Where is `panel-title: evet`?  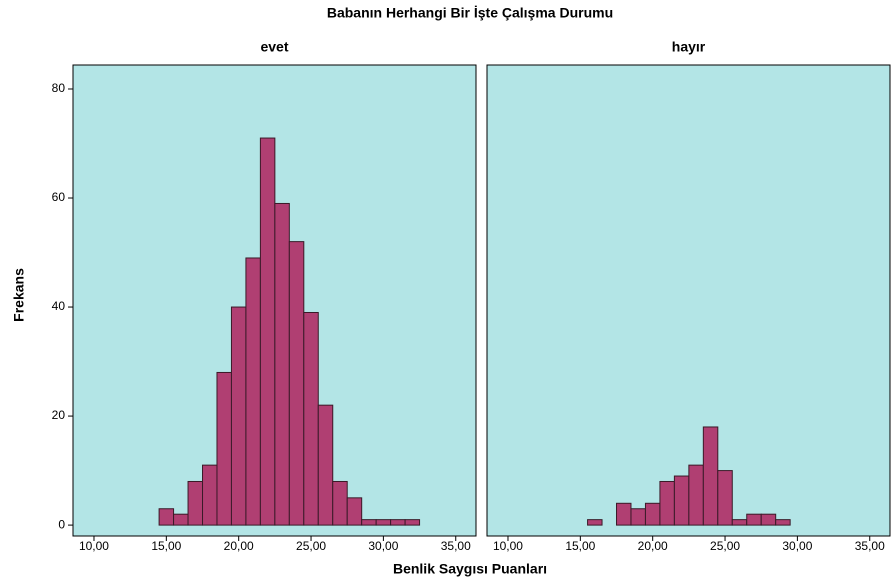
panel-title: evet is located at coordinates (274, 47).